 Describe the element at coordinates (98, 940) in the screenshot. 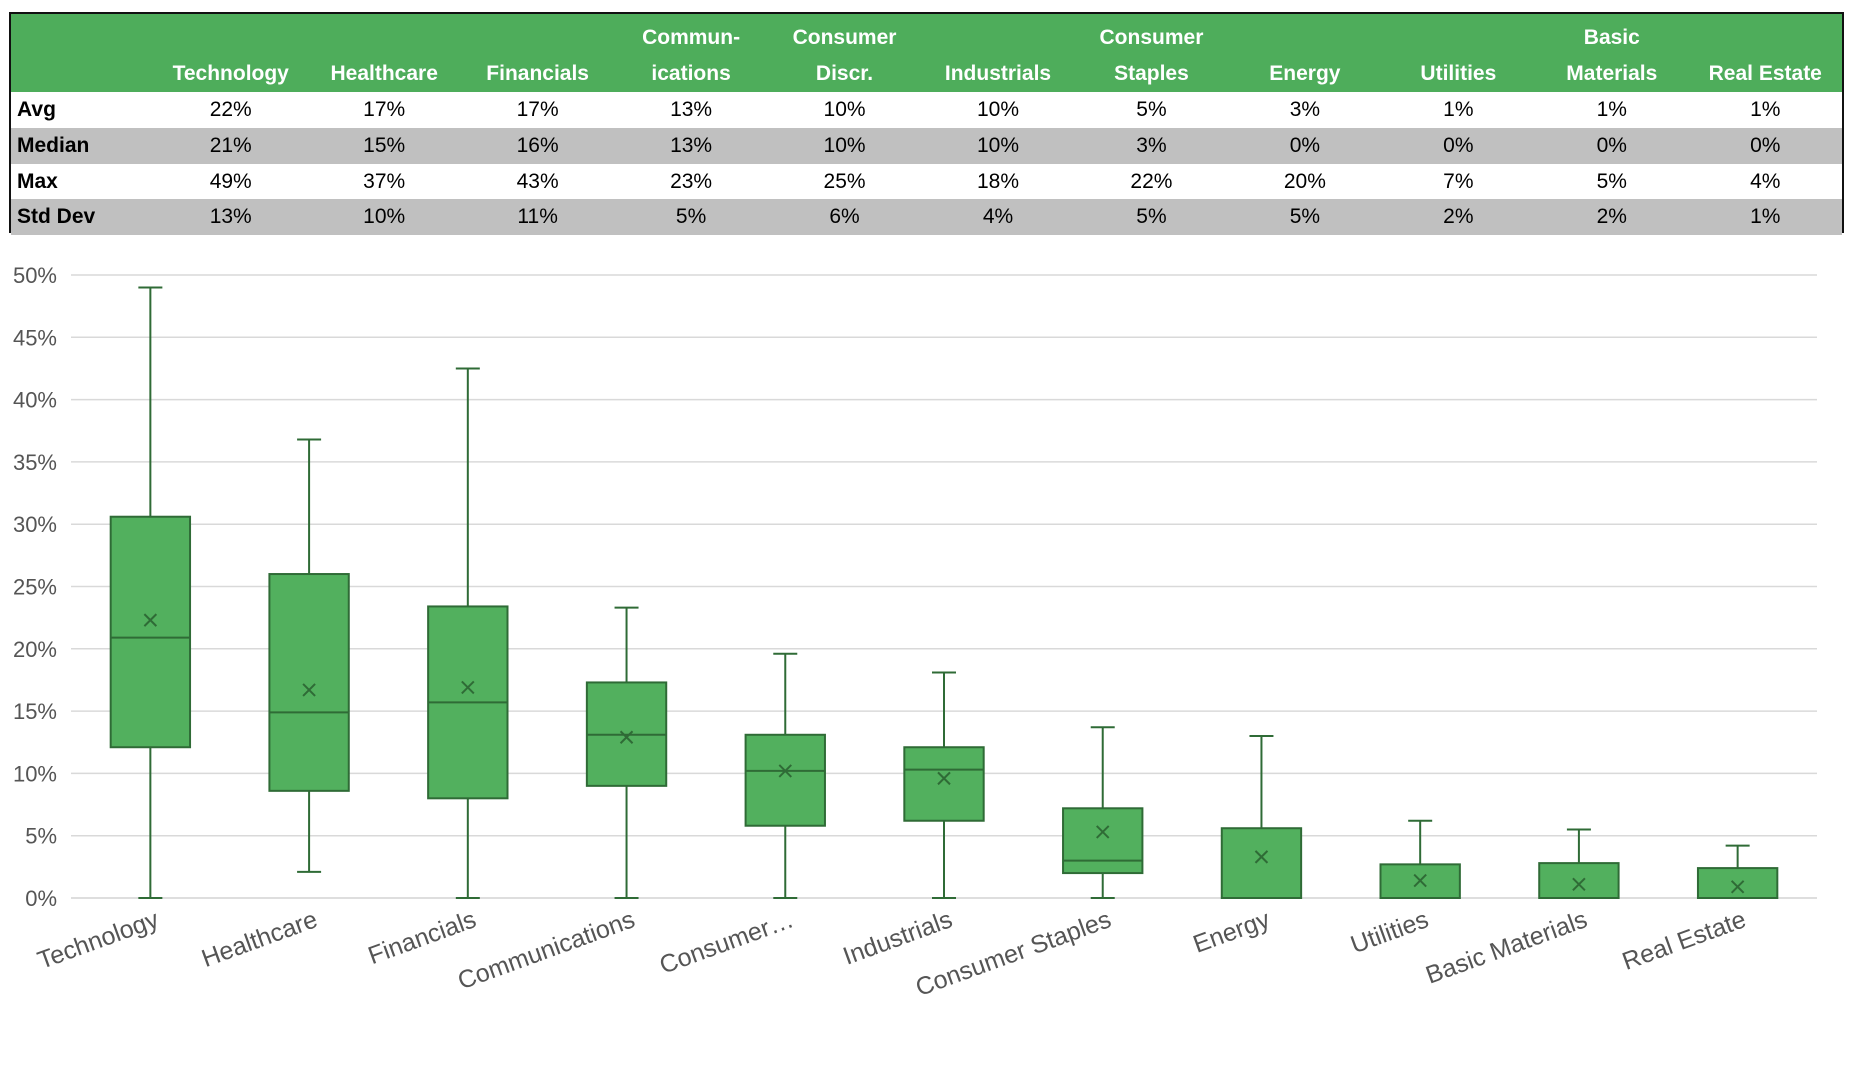

I see `x-tick-label: Technology` at that location.